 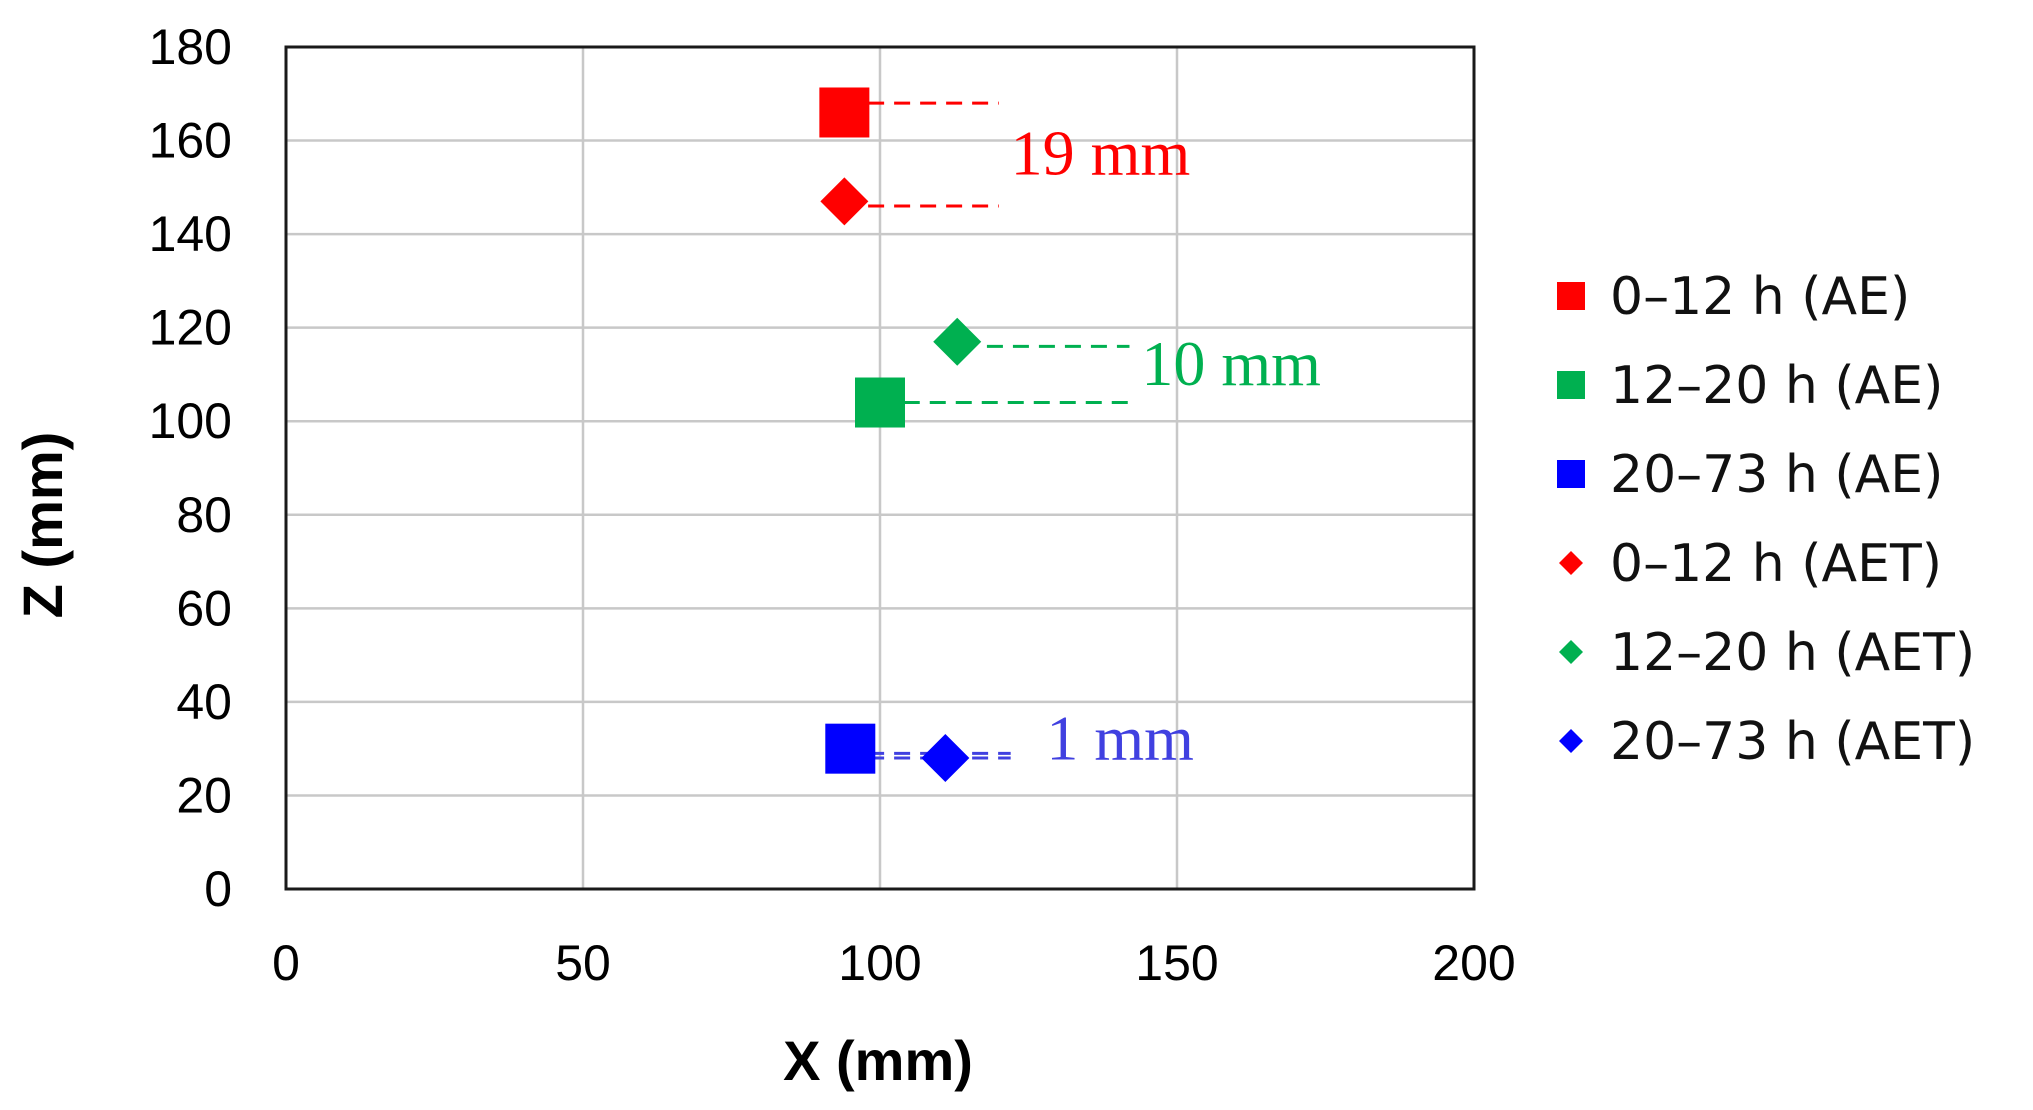 I want to click on annotation-label: 10 mm, so click(x=1231, y=363).